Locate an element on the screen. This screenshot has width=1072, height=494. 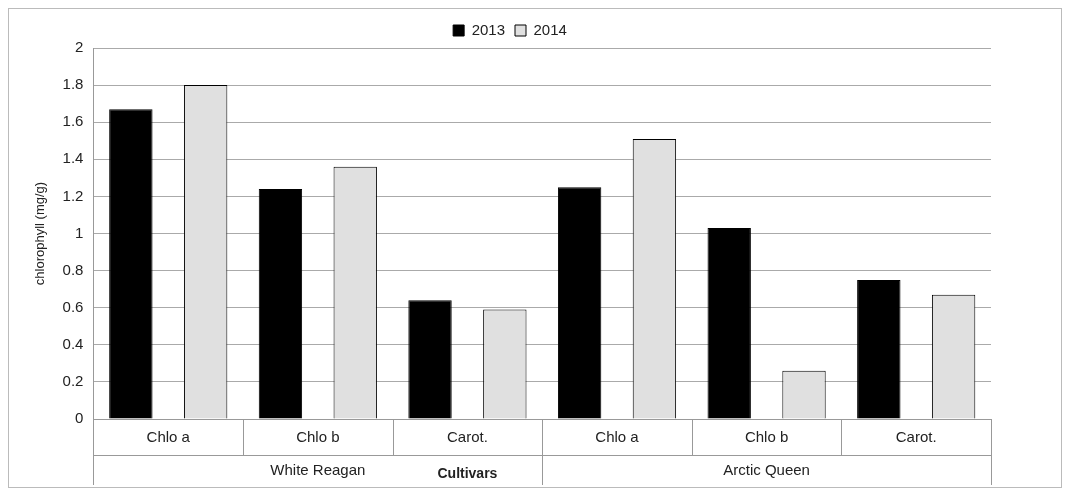
y-tick-label: 0.8 is located at coordinates (73, 269).